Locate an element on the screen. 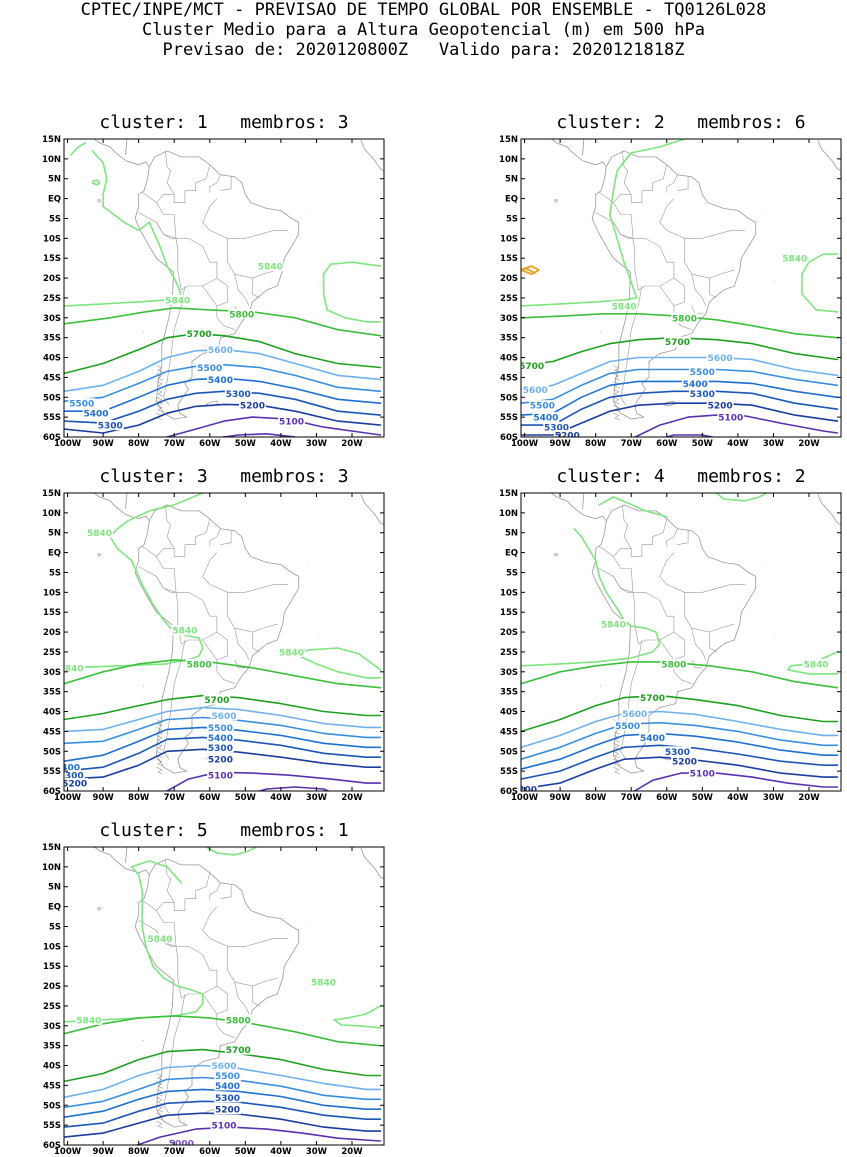  lat-tick-label: 10S is located at coordinates (509, 593).